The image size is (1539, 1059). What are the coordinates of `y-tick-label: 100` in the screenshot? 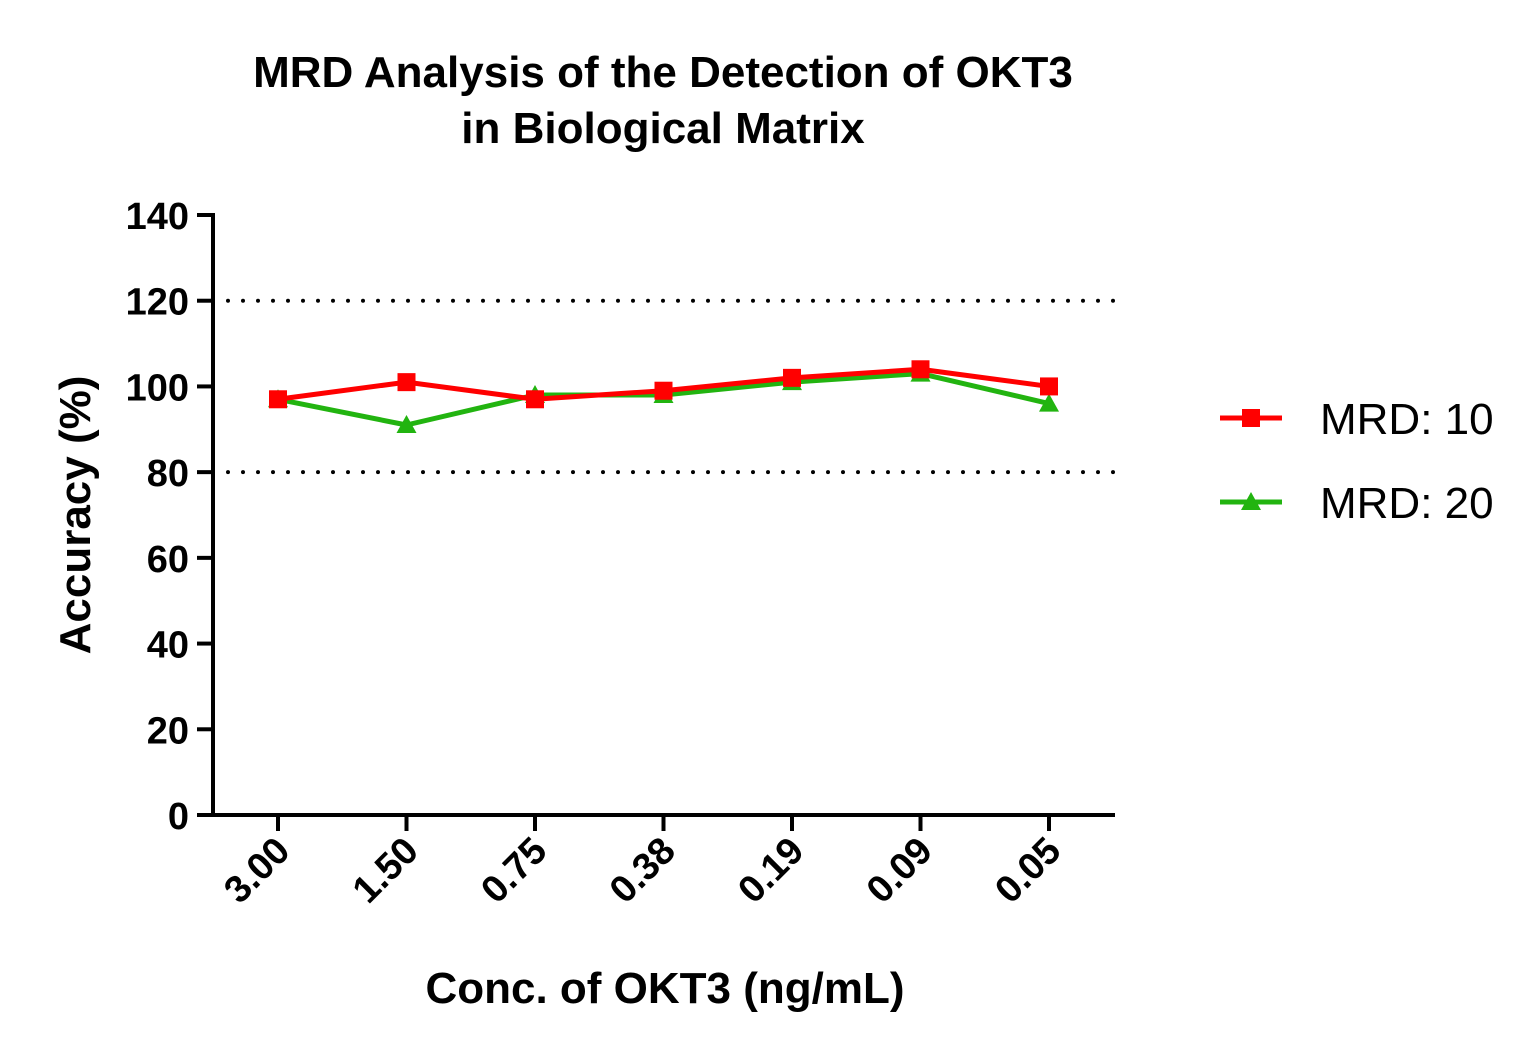 It's located at (157, 388).